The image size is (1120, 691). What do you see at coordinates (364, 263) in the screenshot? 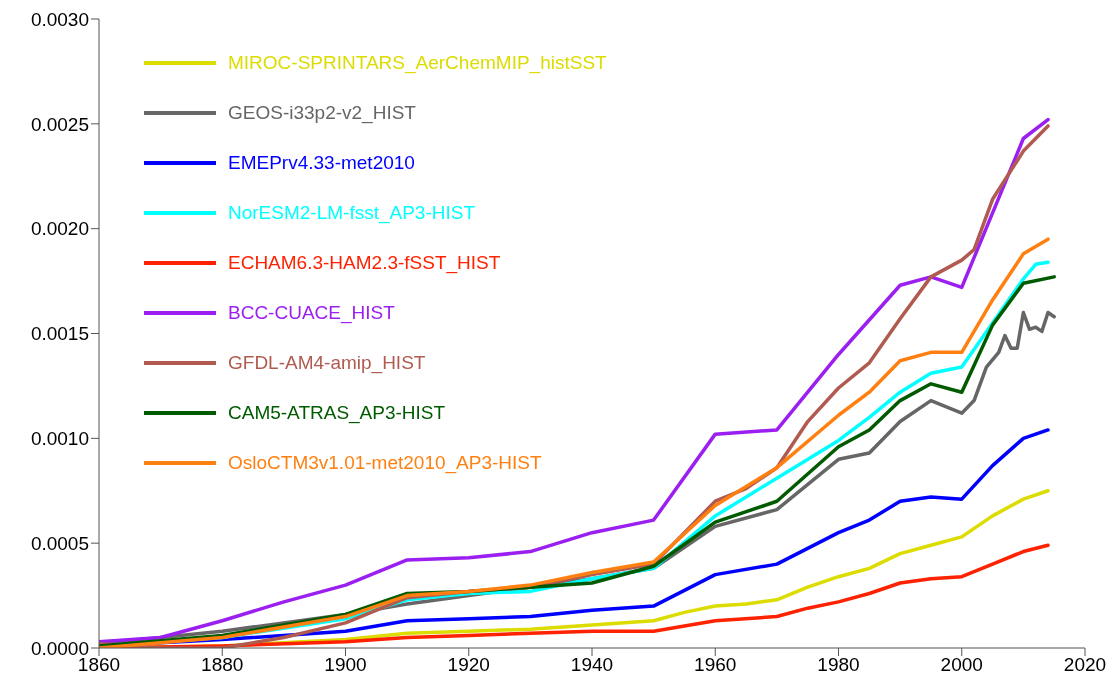
I see `legend-label: ECHAM6.3-HAM2.3-fSST_HIST` at bounding box center [364, 263].